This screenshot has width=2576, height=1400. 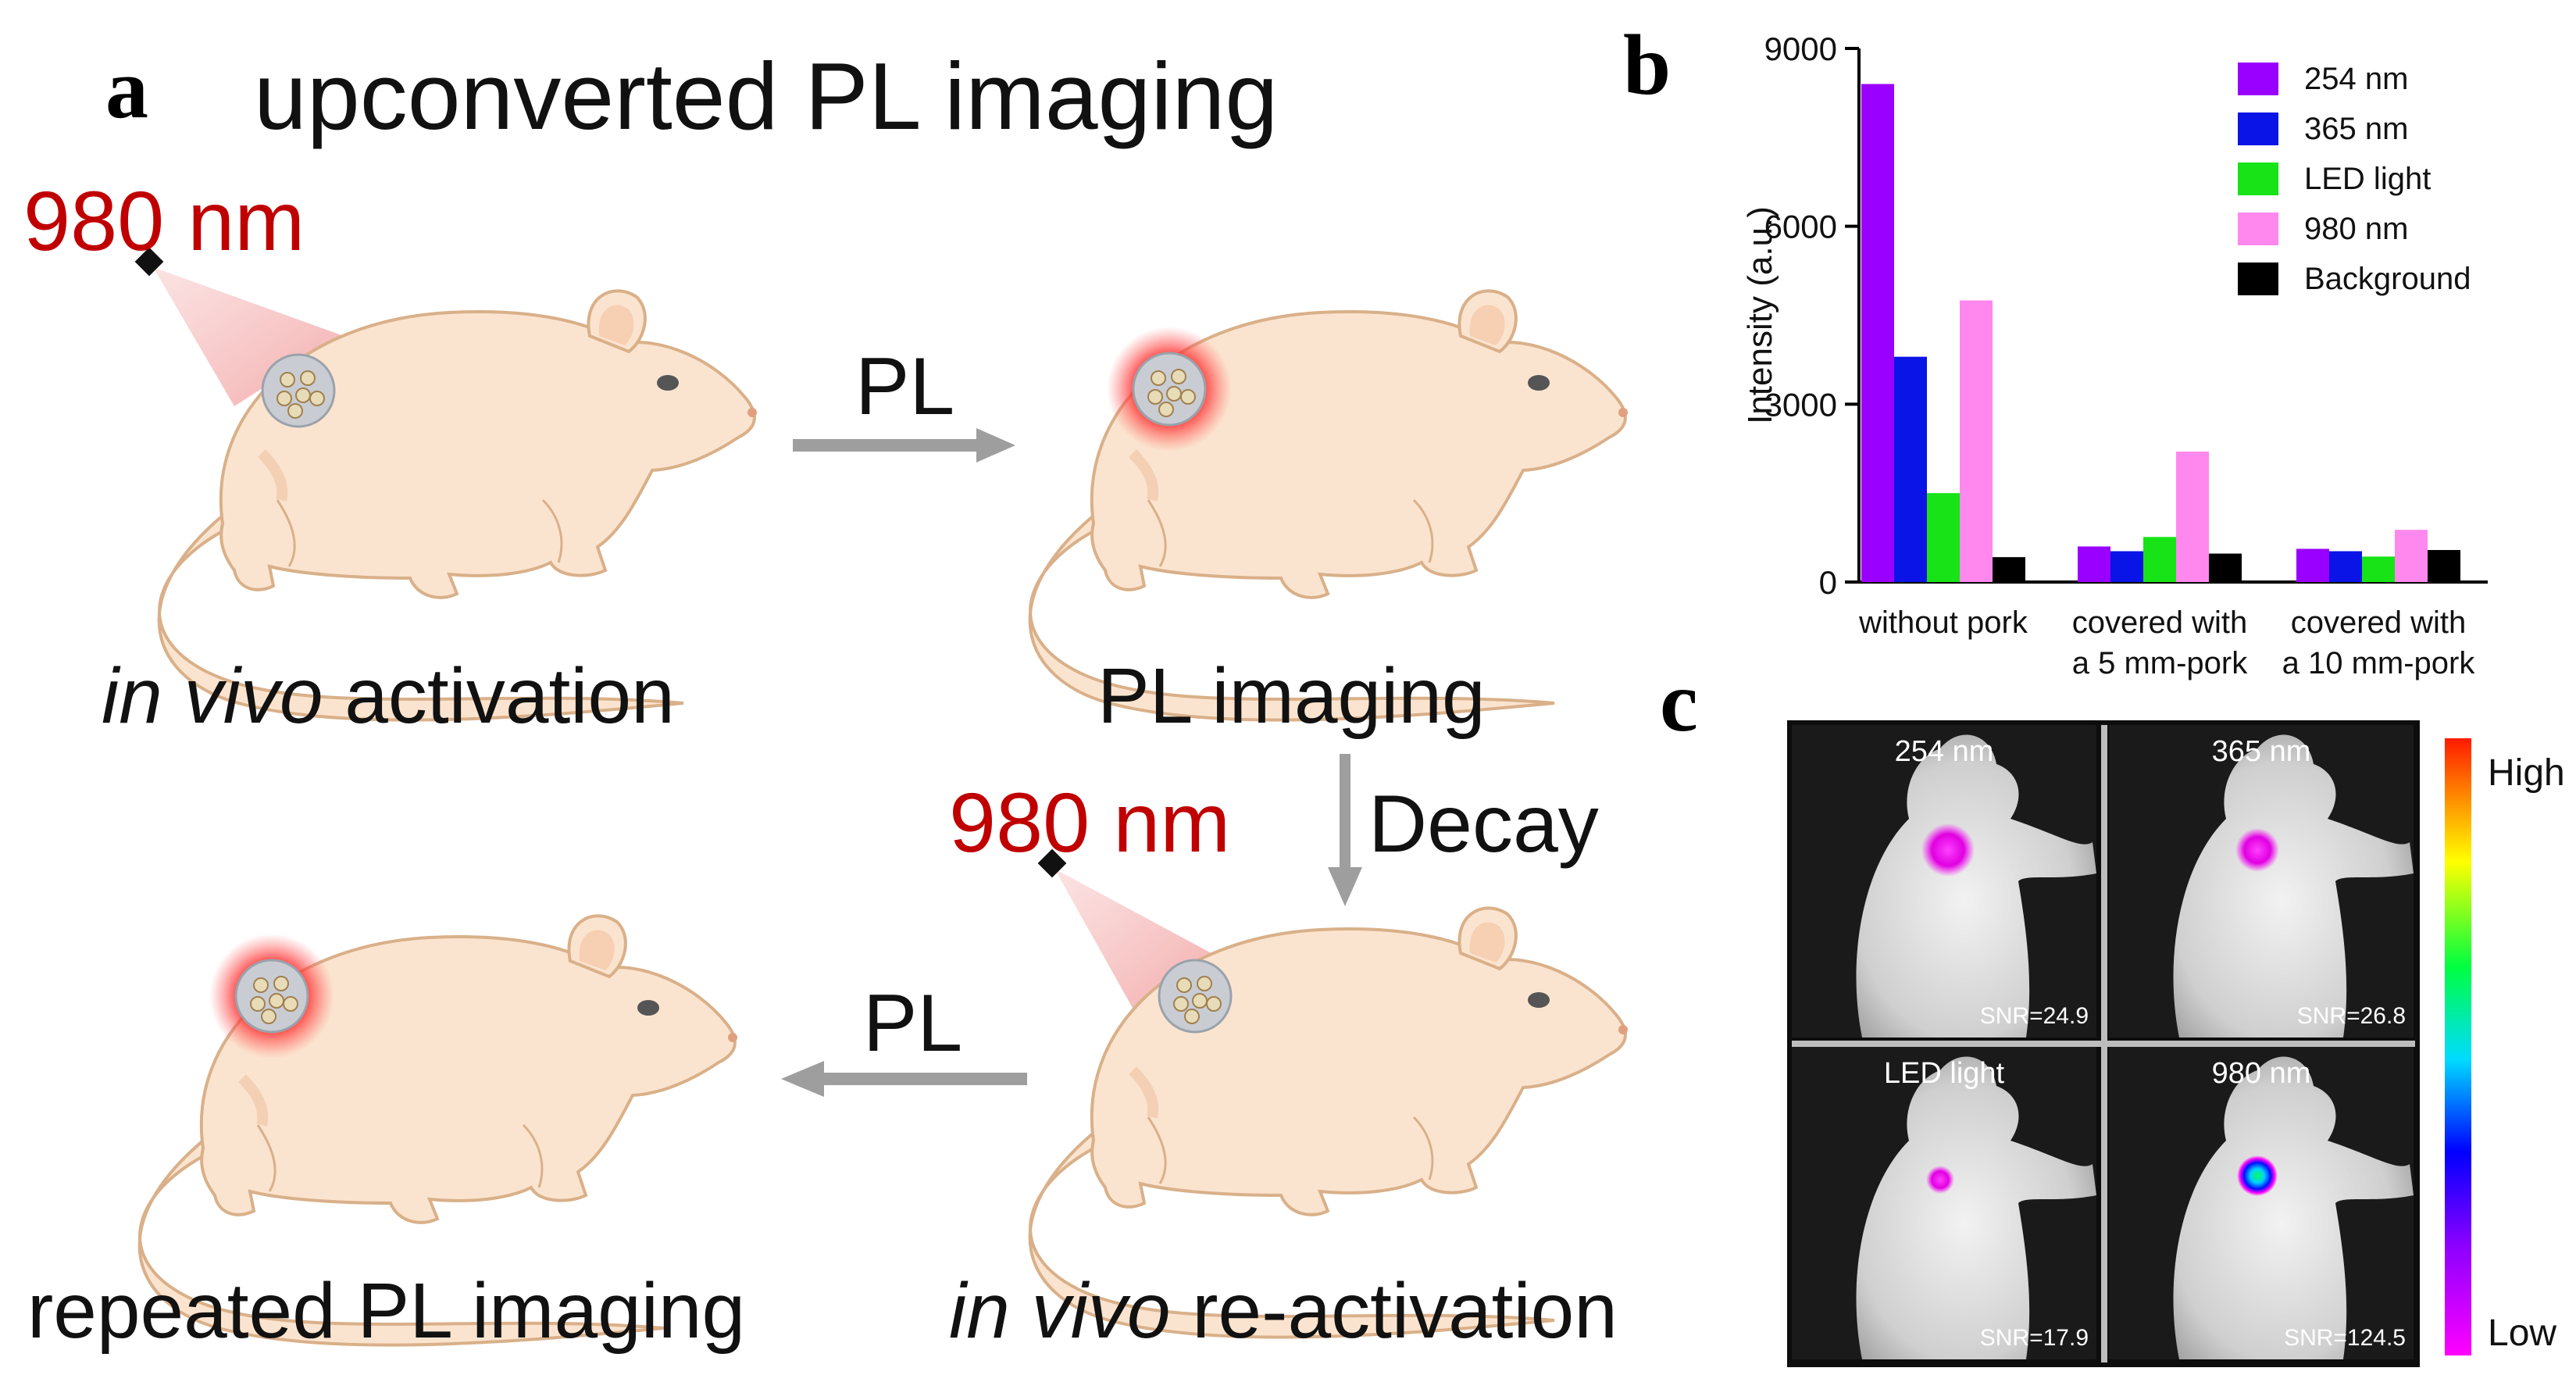 I want to click on legend-label: Background, so click(x=2387, y=279).